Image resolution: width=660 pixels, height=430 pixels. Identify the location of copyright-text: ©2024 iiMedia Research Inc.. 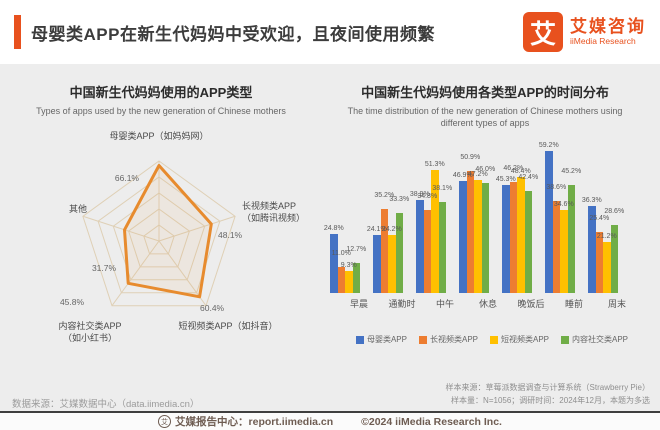
(431, 421).